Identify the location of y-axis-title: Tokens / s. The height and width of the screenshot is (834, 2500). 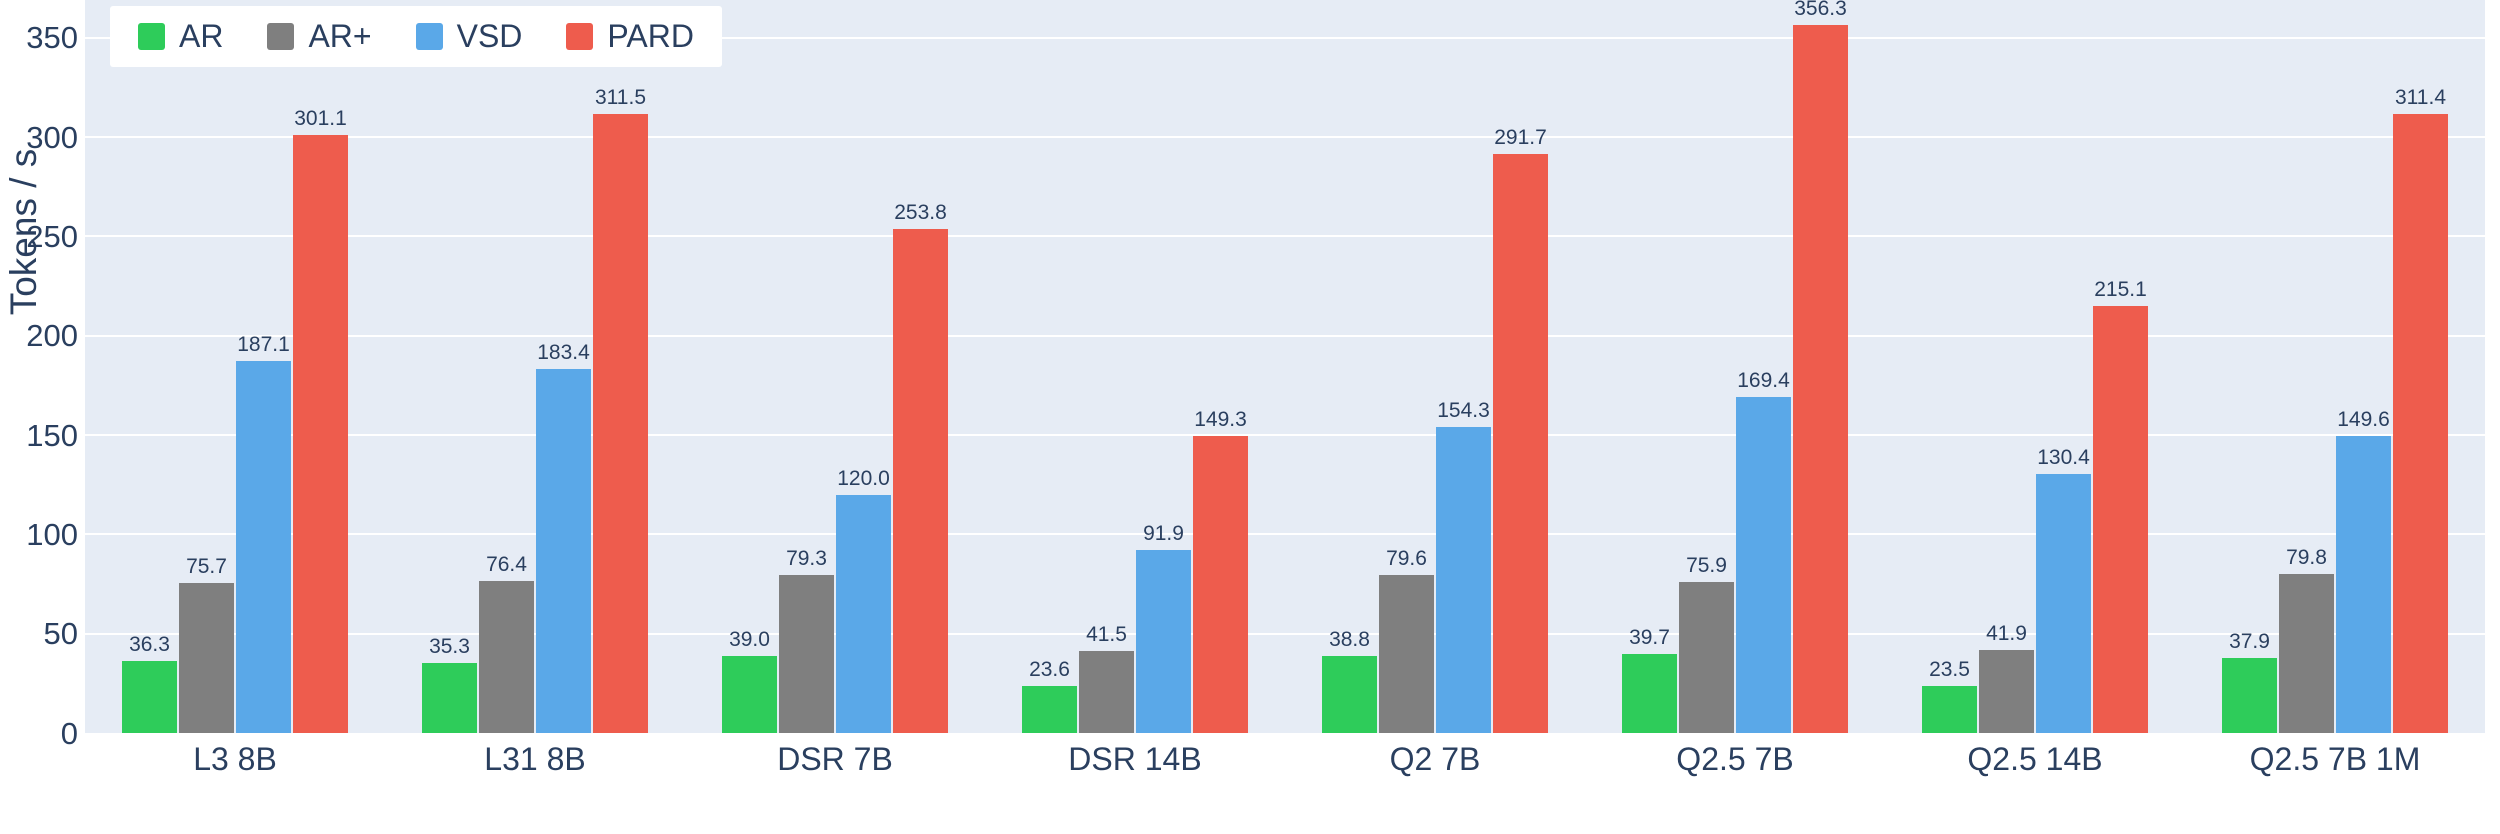
(23, 232).